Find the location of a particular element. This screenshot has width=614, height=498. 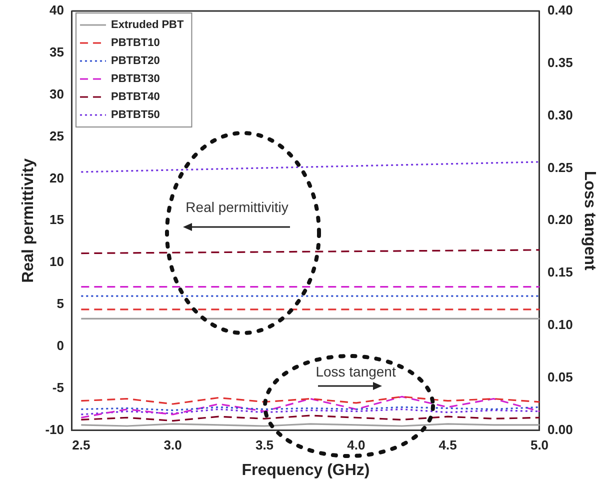

legend-label: PBTBT40 is located at coordinates (135, 97).